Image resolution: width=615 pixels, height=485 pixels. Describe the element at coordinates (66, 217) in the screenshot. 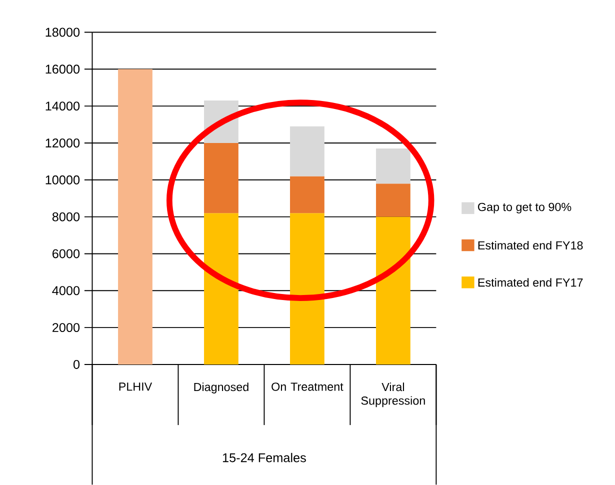

I see `y-tick-label: 8000` at that location.